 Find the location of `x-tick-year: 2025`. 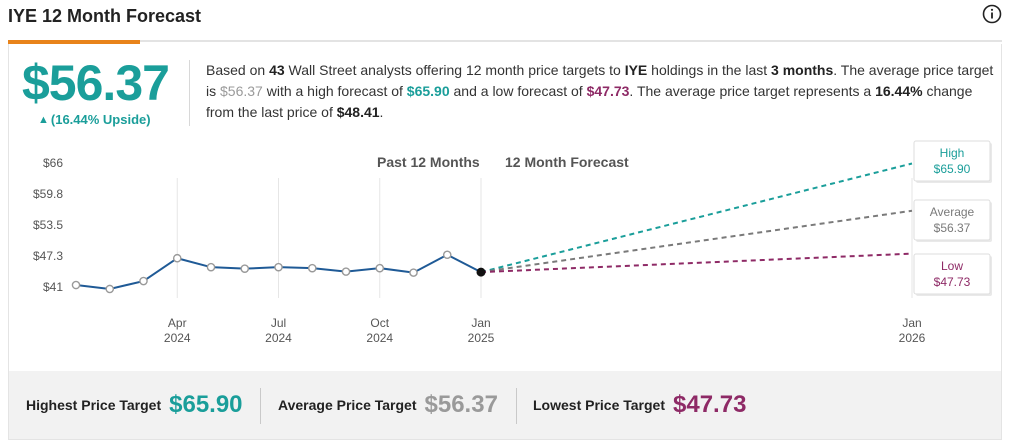

x-tick-year: 2025 is located at coordinates (481, 338).